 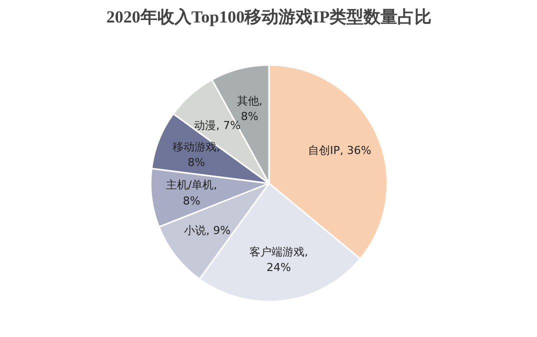 What do you see at coordinates (192, 193) in the screenshot?
I see `slice-label: 主机/单机, 8%` at bounding box center [192, 193].